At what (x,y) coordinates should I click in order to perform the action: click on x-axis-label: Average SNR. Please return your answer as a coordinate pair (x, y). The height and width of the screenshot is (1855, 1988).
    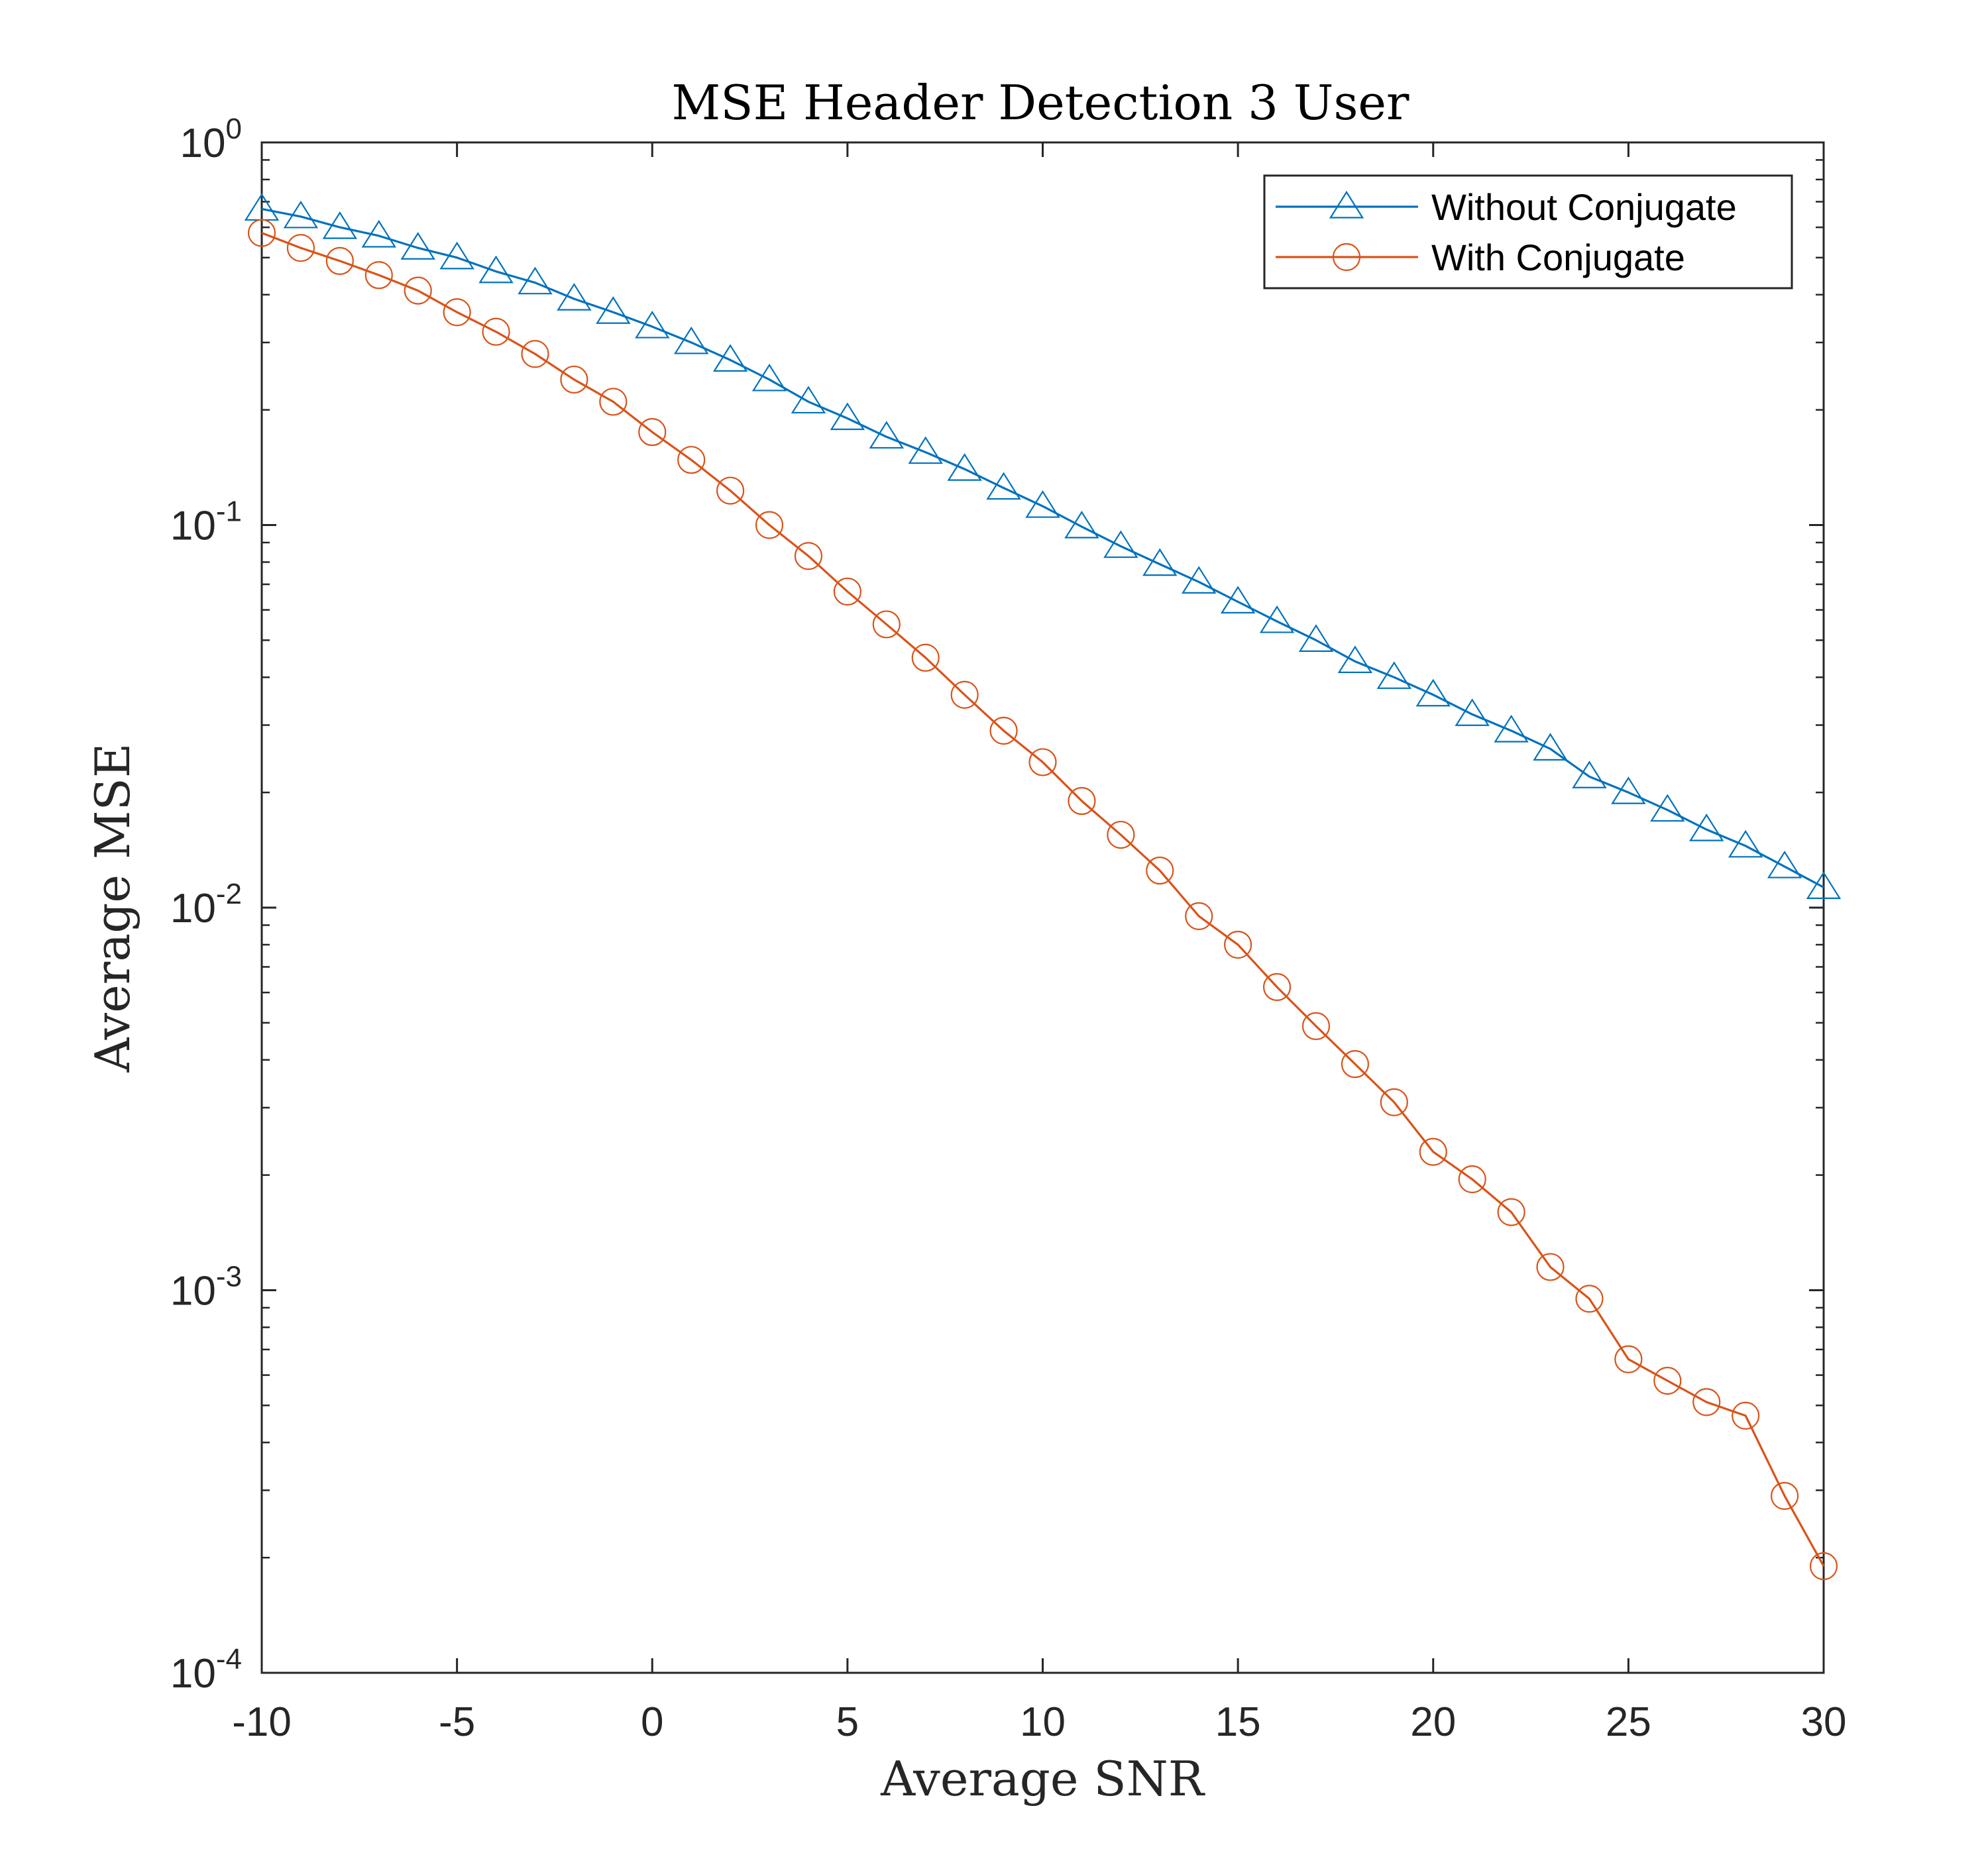
    Looking at the image, I should click on (1042, 1779).